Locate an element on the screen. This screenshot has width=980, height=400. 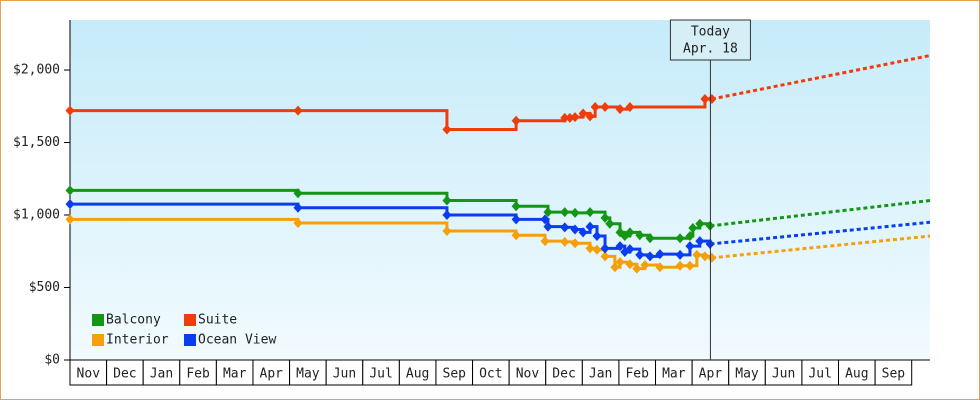
legend-label: Ocean View is located at coordinates (237, 340).